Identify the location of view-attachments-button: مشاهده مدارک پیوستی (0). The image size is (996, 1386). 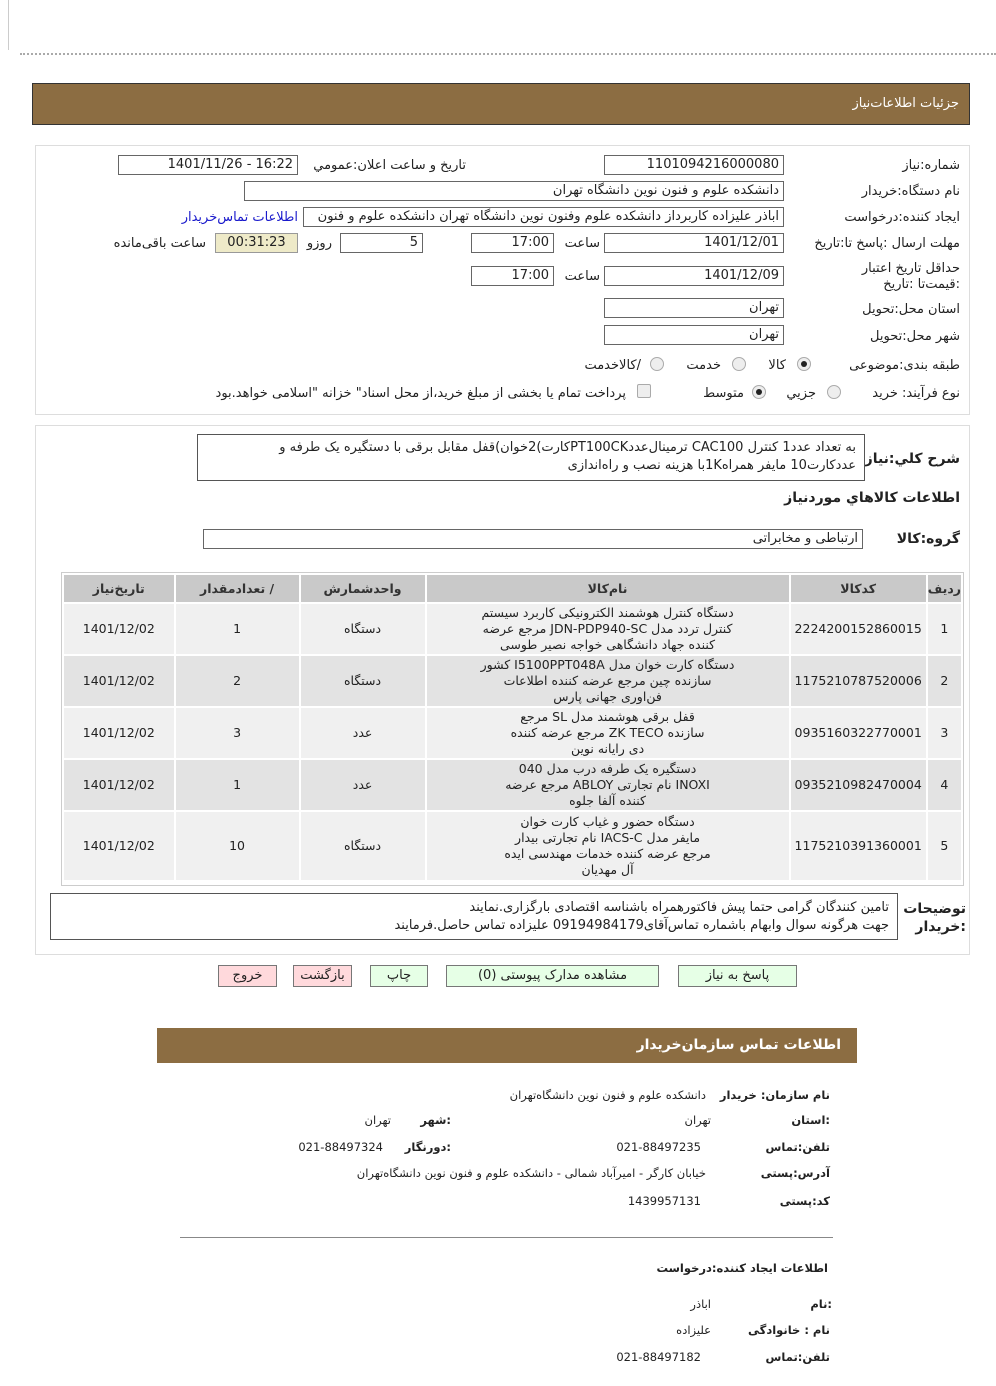
(552, 976).